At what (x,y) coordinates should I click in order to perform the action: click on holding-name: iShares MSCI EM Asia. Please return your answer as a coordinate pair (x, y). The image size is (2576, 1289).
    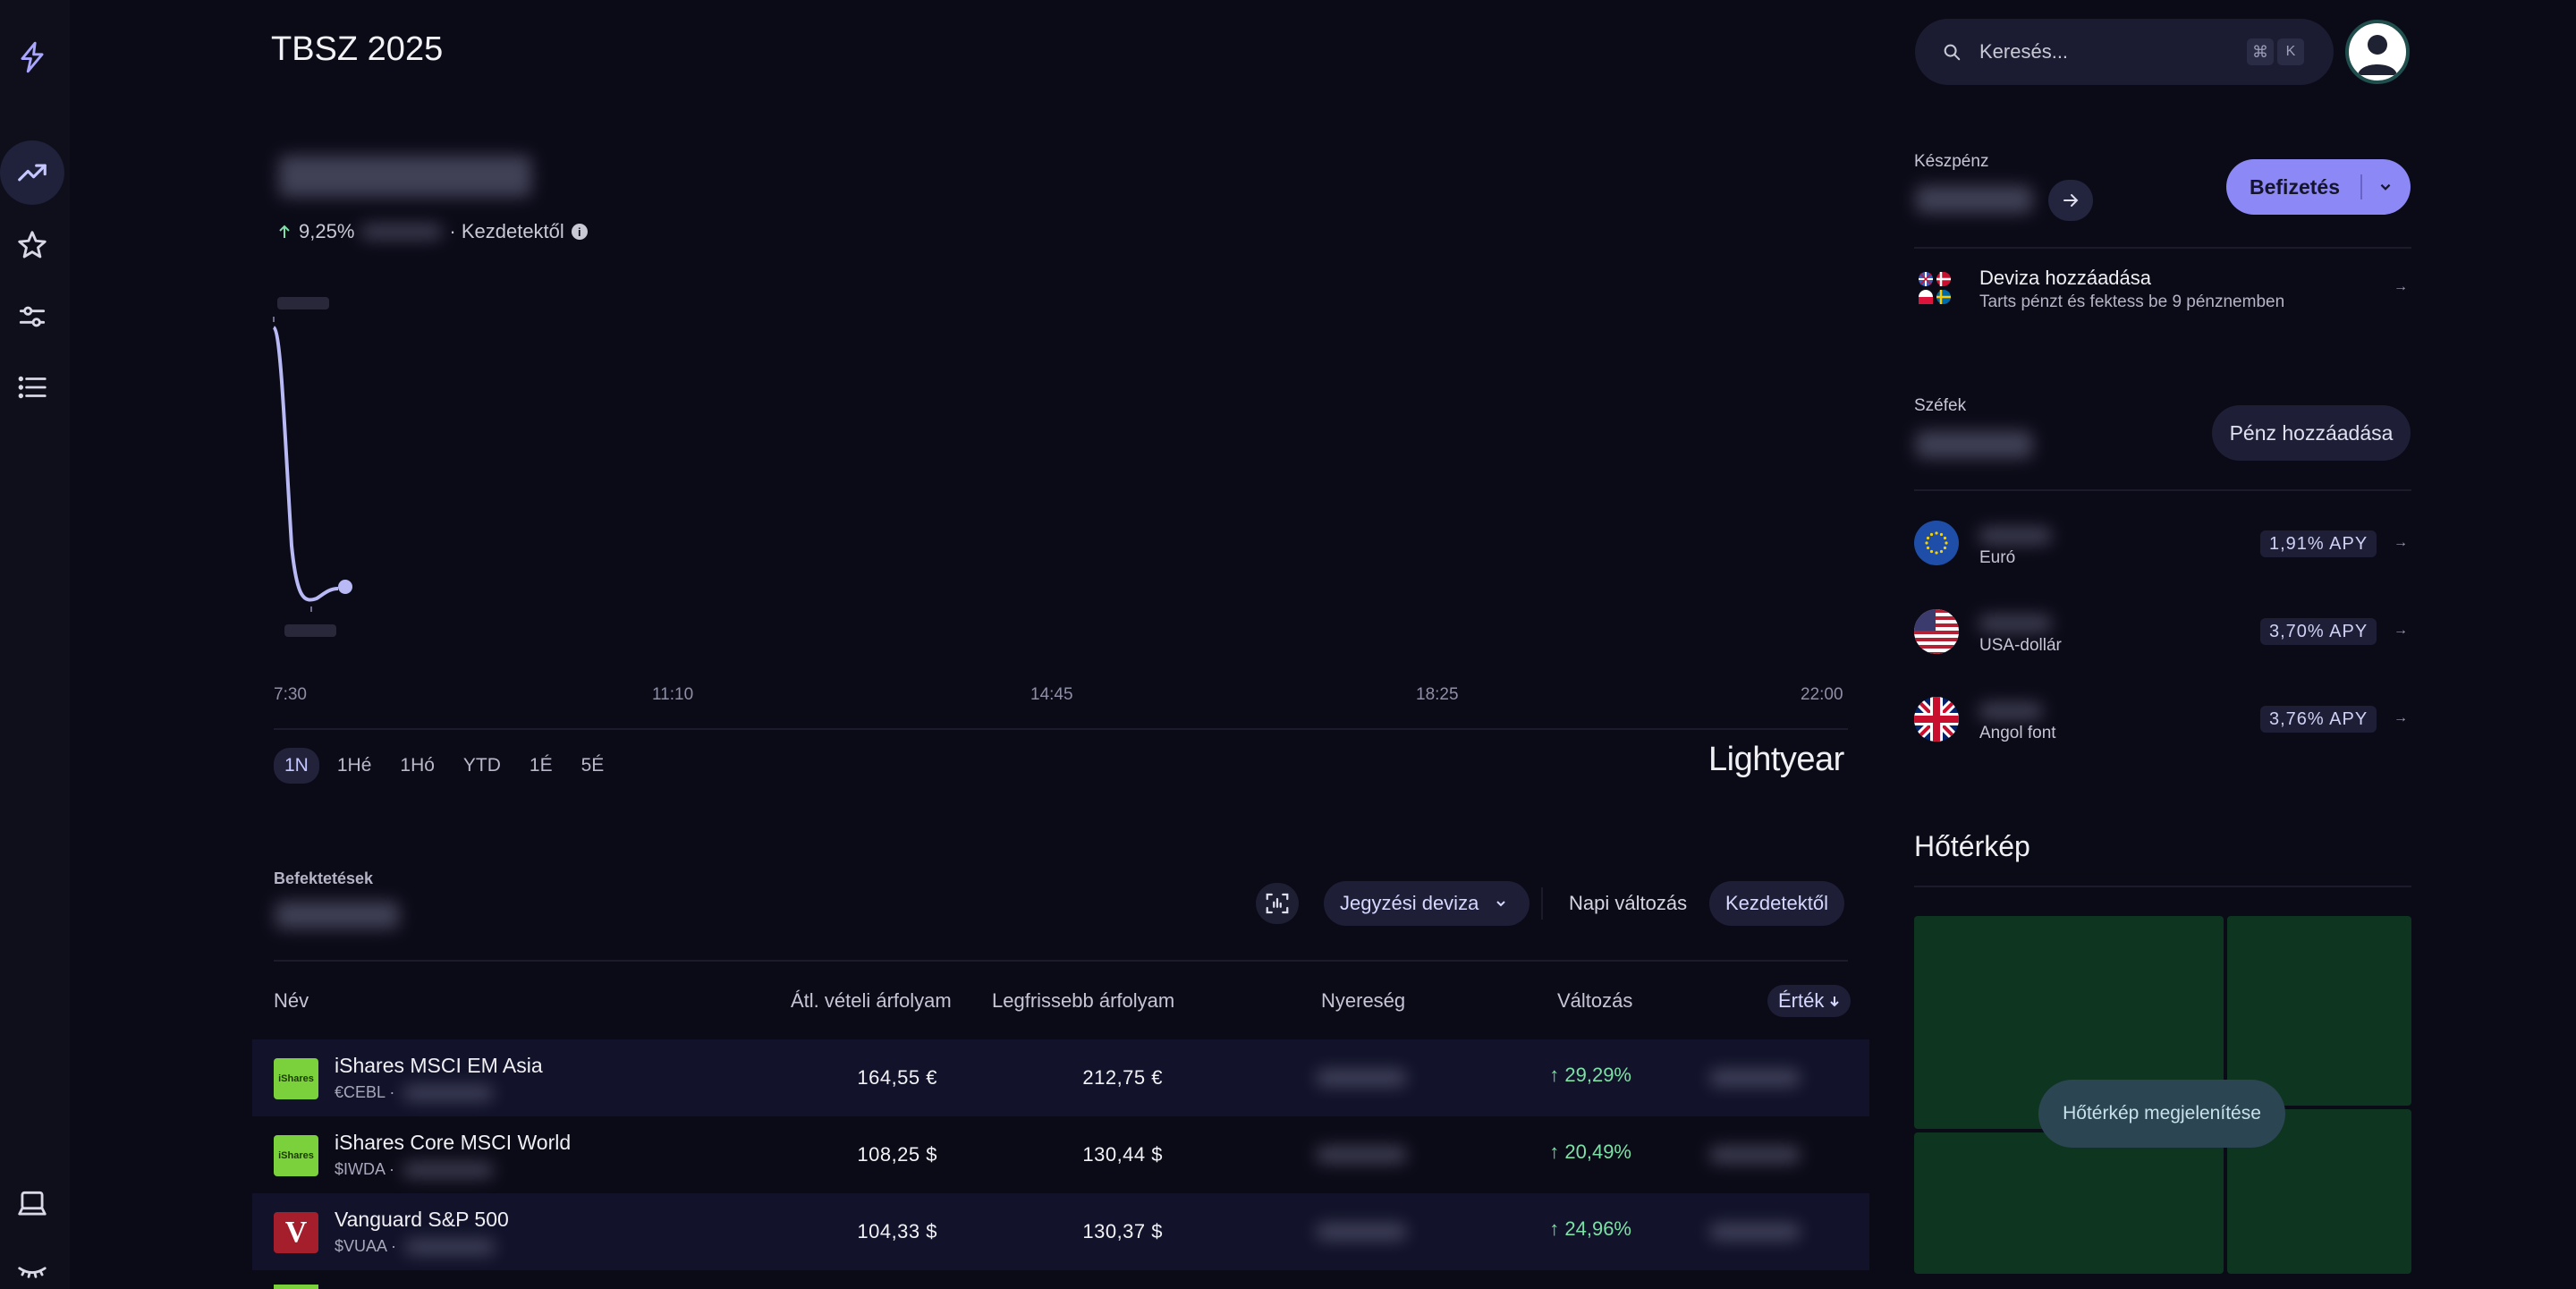
    Looking at the image, I should click on (439, 1065).